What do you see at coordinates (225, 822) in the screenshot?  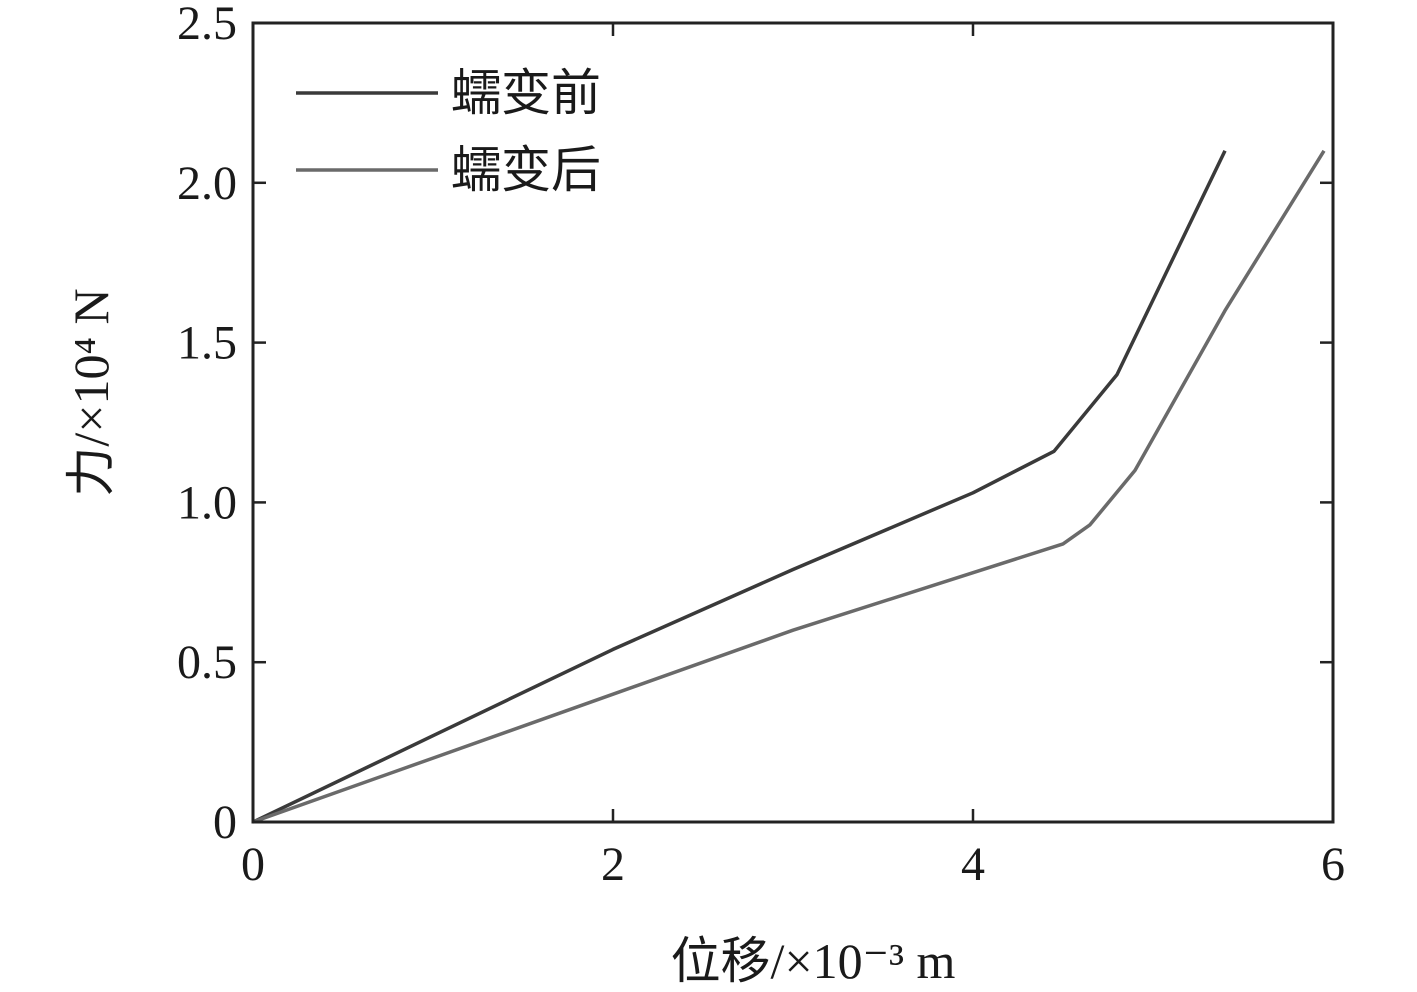 I see `y-tick-label: 0` at bounding box center [225, 822].